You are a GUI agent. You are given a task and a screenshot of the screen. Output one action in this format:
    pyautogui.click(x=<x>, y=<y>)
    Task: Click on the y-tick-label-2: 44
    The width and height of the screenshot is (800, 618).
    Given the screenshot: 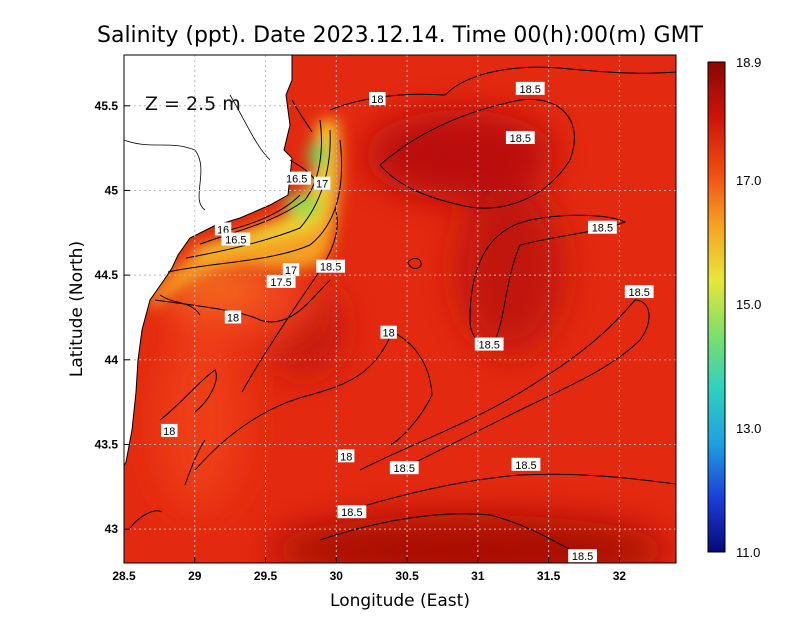 What is the action you would take?
    pyautogui.click(x=112, y=360)
    